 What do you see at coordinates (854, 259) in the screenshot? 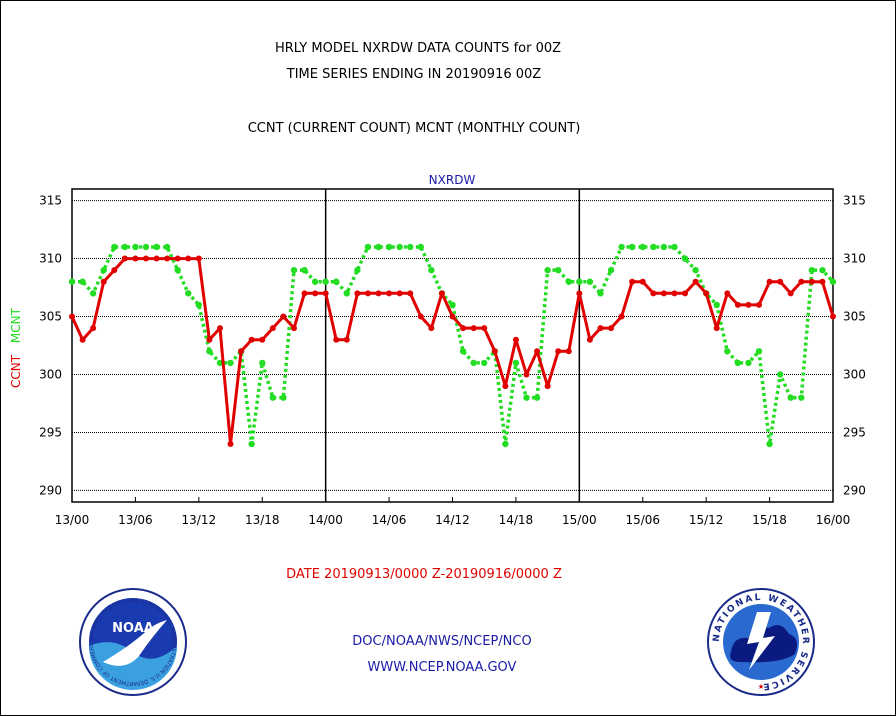
I see `y-tick-label-right: 310` at bounding box center [854, 259].